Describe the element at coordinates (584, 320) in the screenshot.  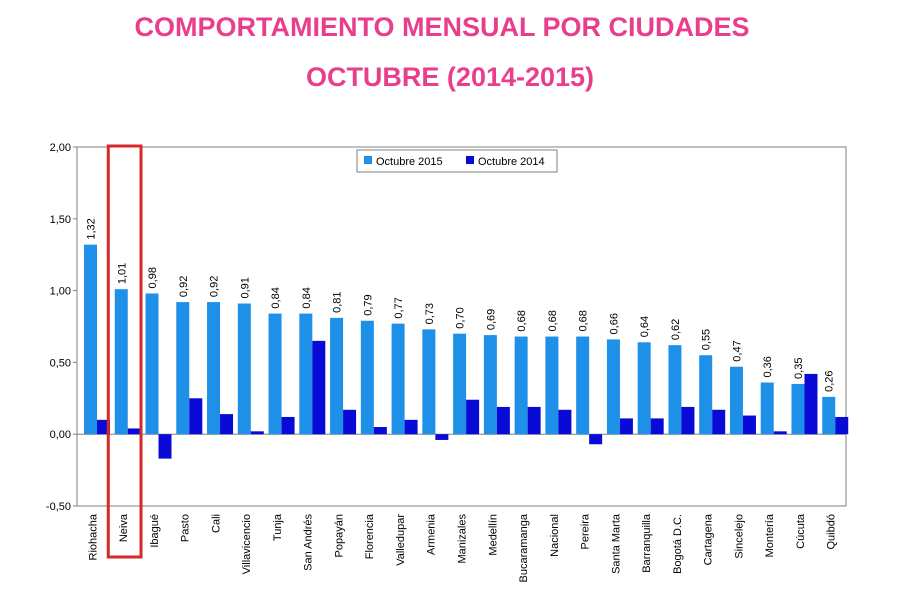
I see `data-label-pereira: 0,68` at that location.